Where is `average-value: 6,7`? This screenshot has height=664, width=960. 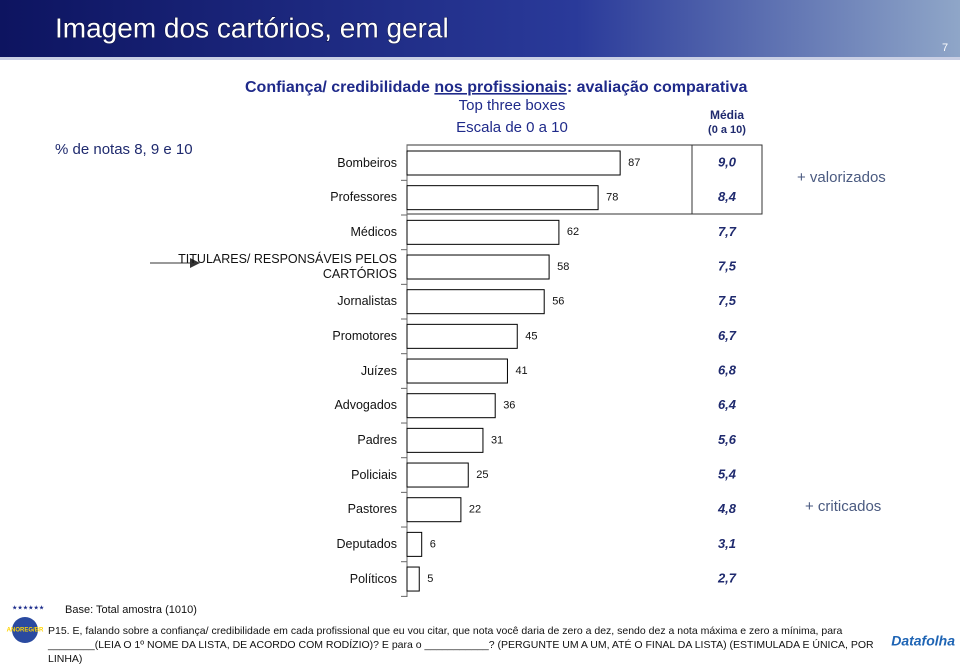 average-value: 6,7 is located at coordinates (727, 335).